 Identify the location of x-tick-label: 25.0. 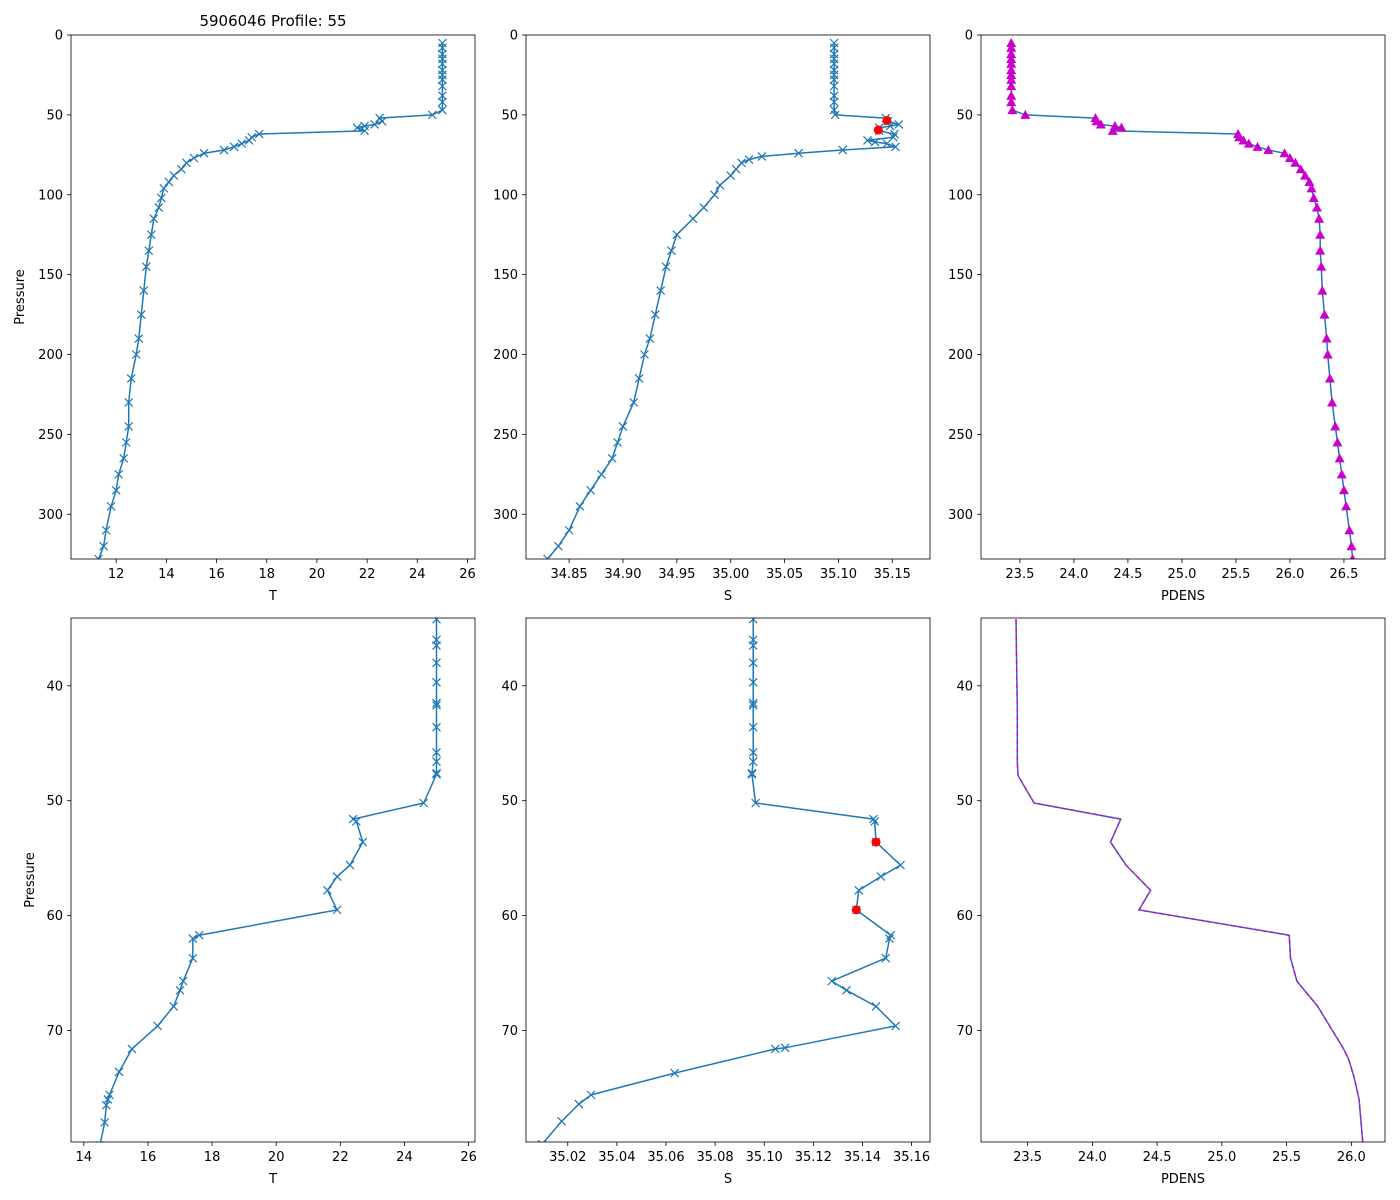
(1221, 1157).